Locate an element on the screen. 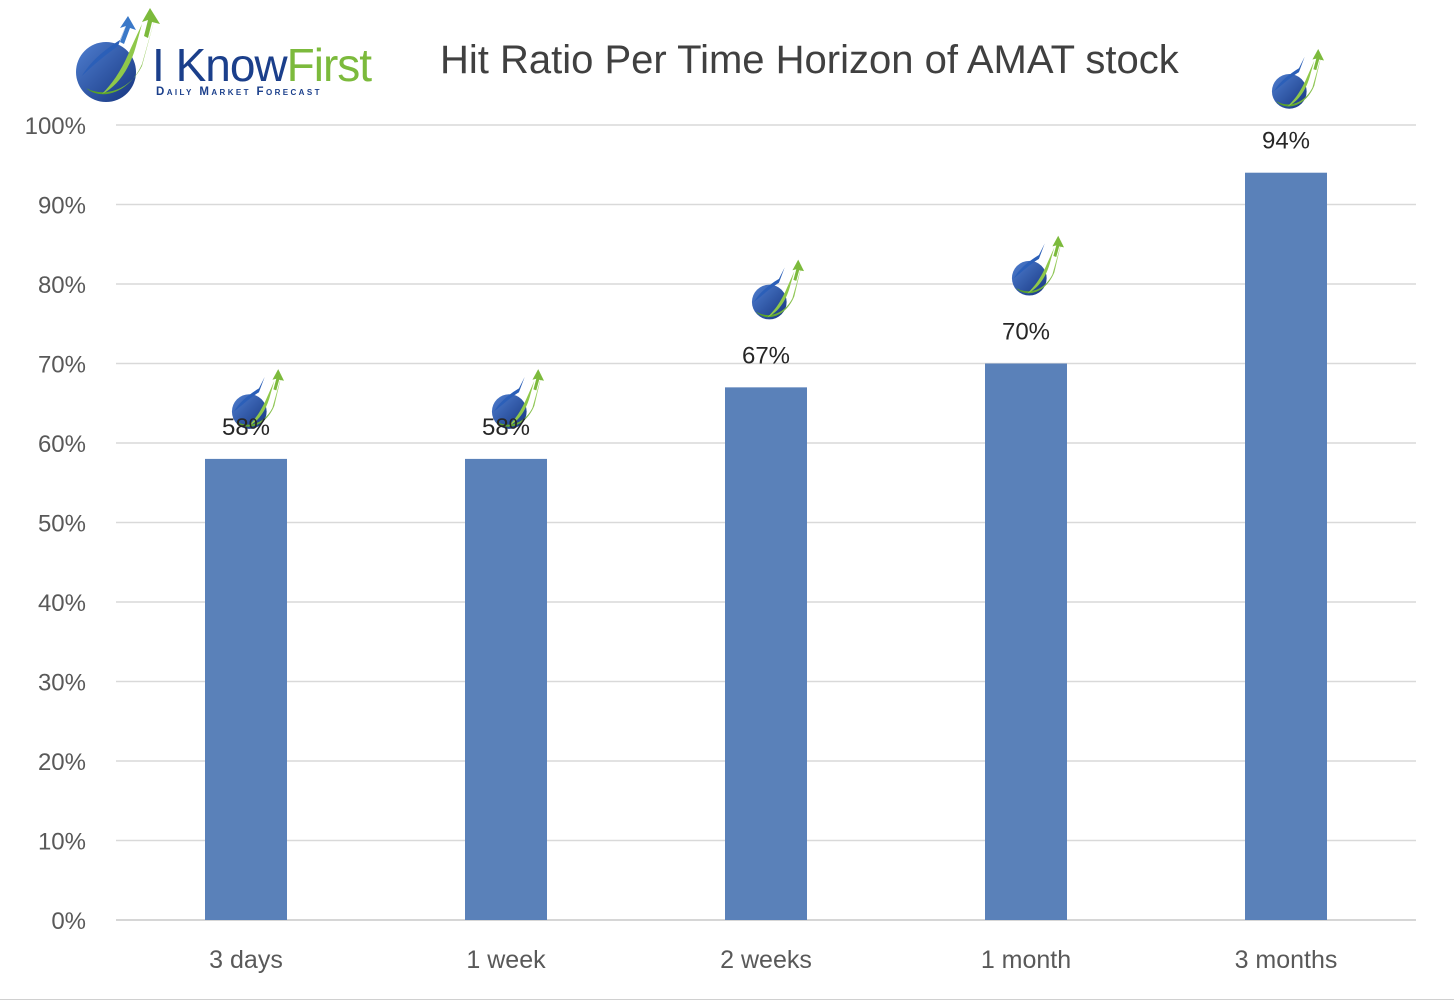 The height and width of the screenshot is (1004, 1454). data-label: 70% is located at coordinates (1026, 332).